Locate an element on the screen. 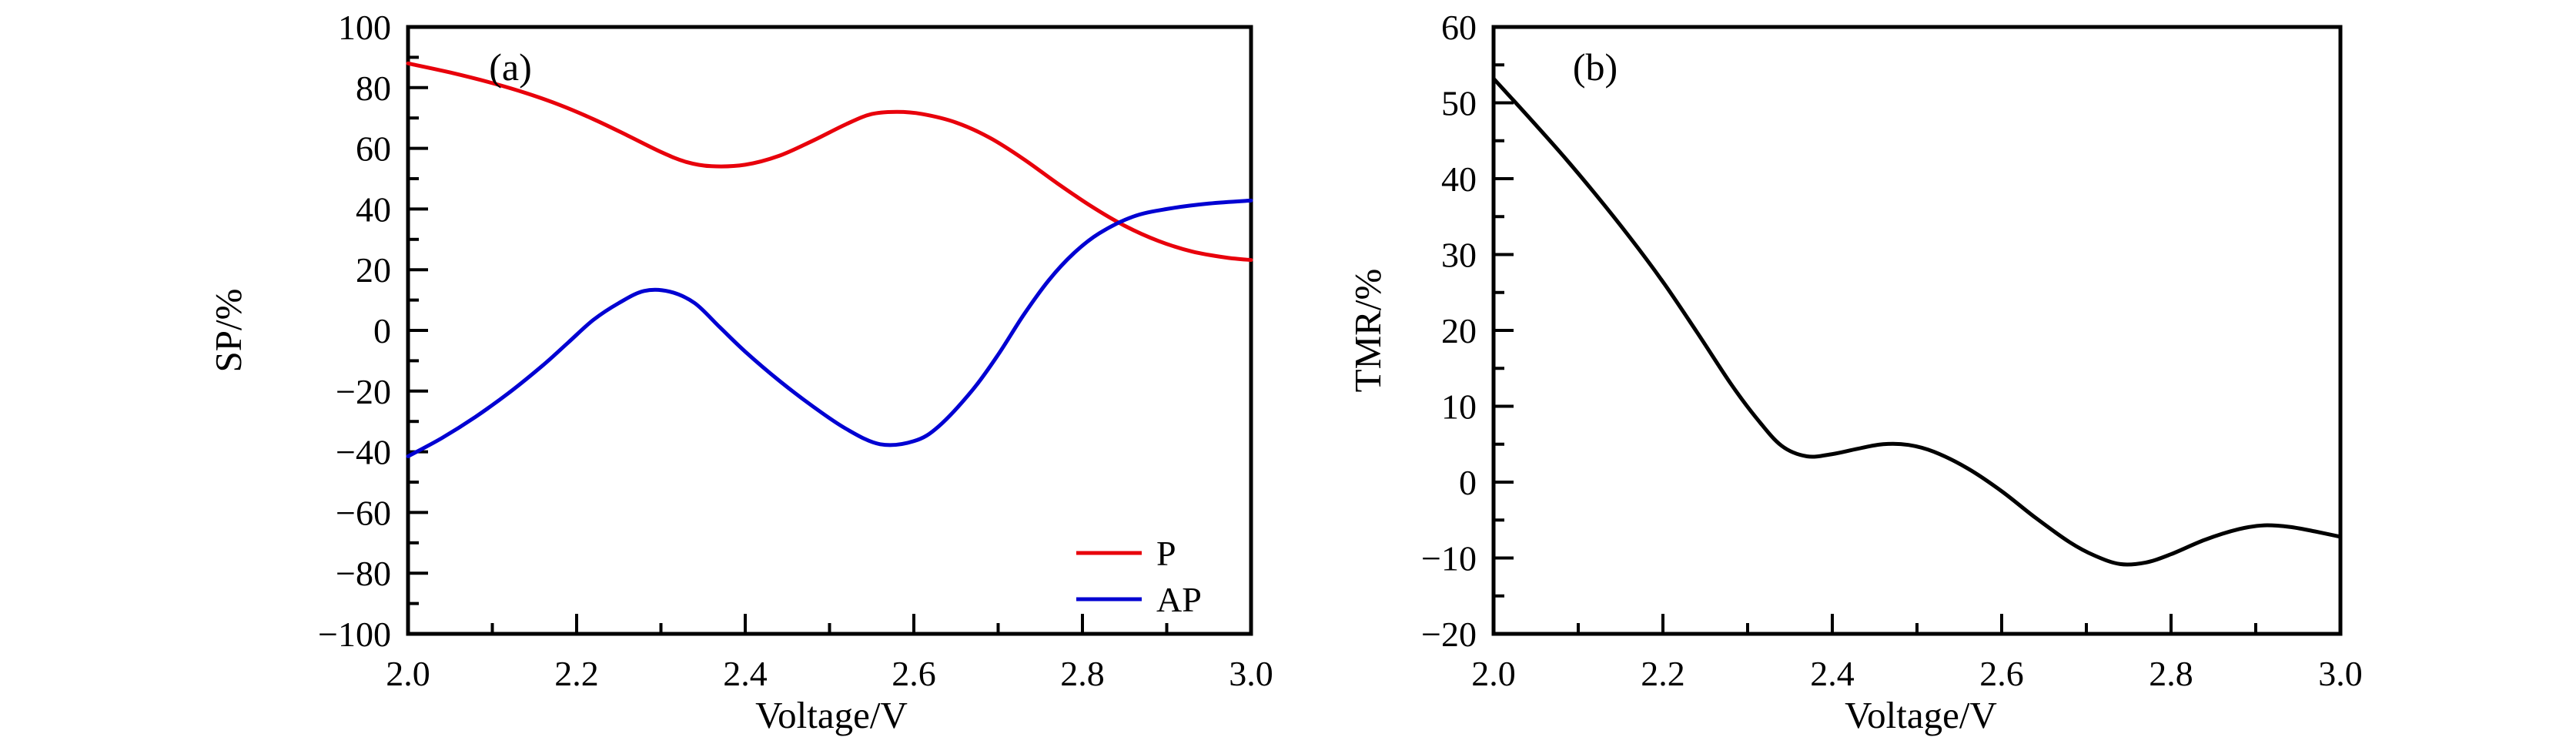  y-tick-label-b: 10 is located at coordinates (1459, 407).